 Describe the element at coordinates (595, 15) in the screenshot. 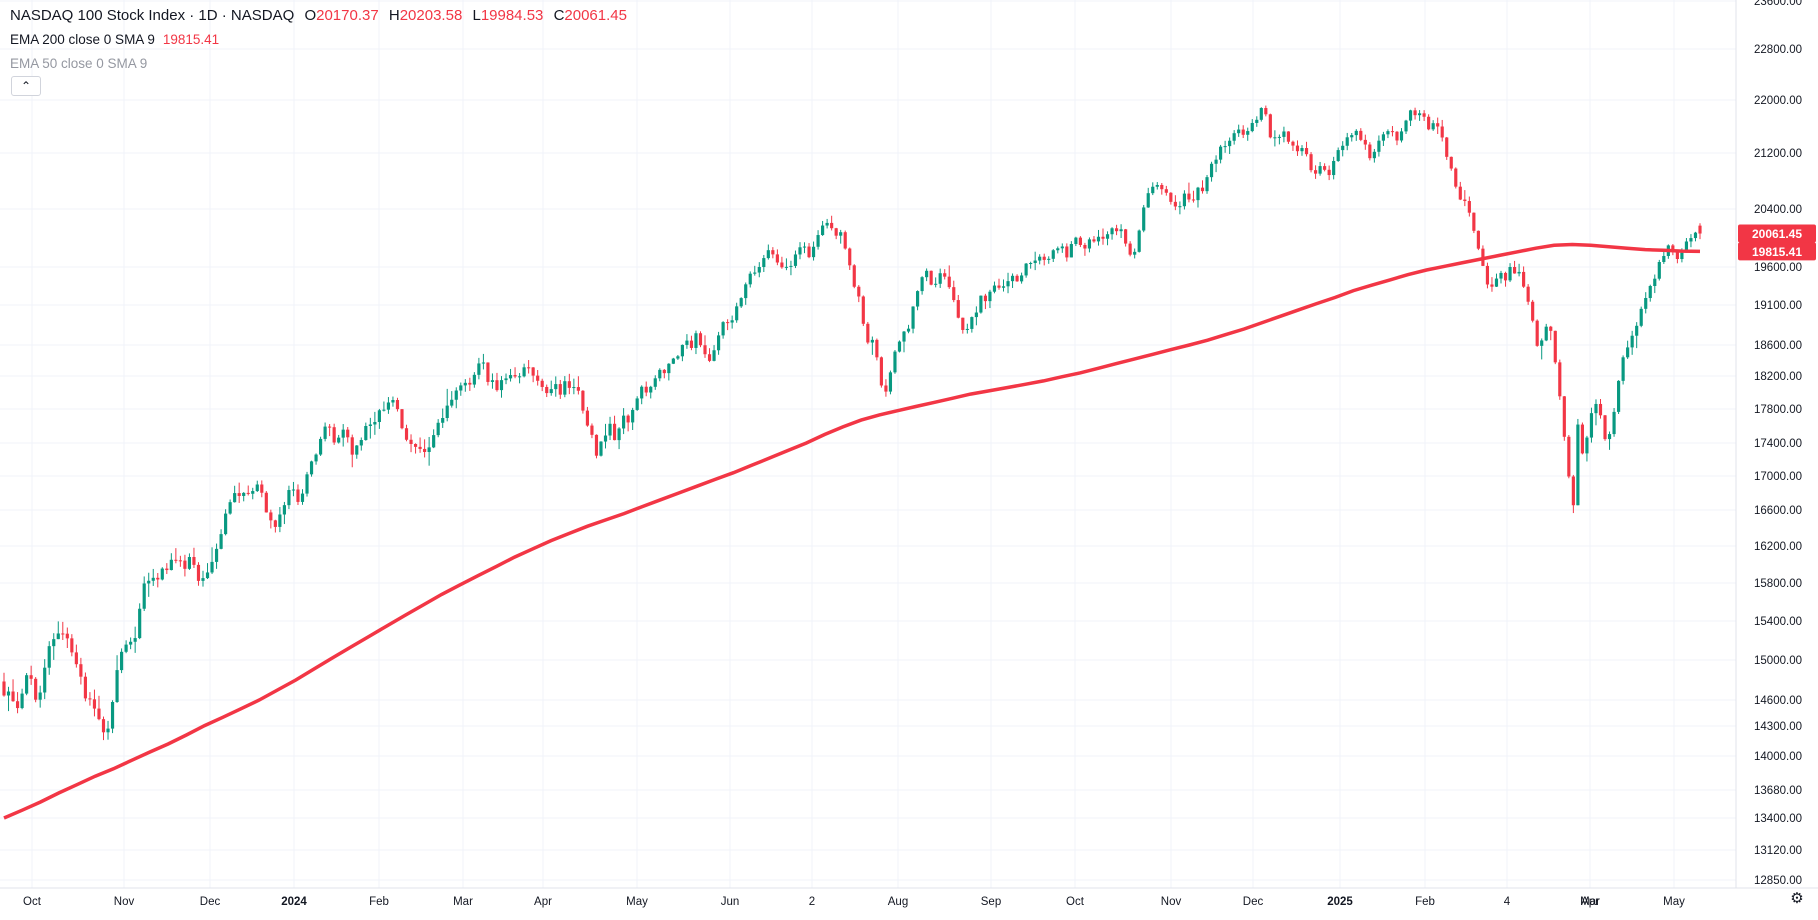

I see `close-value: 20061.45` at that location.